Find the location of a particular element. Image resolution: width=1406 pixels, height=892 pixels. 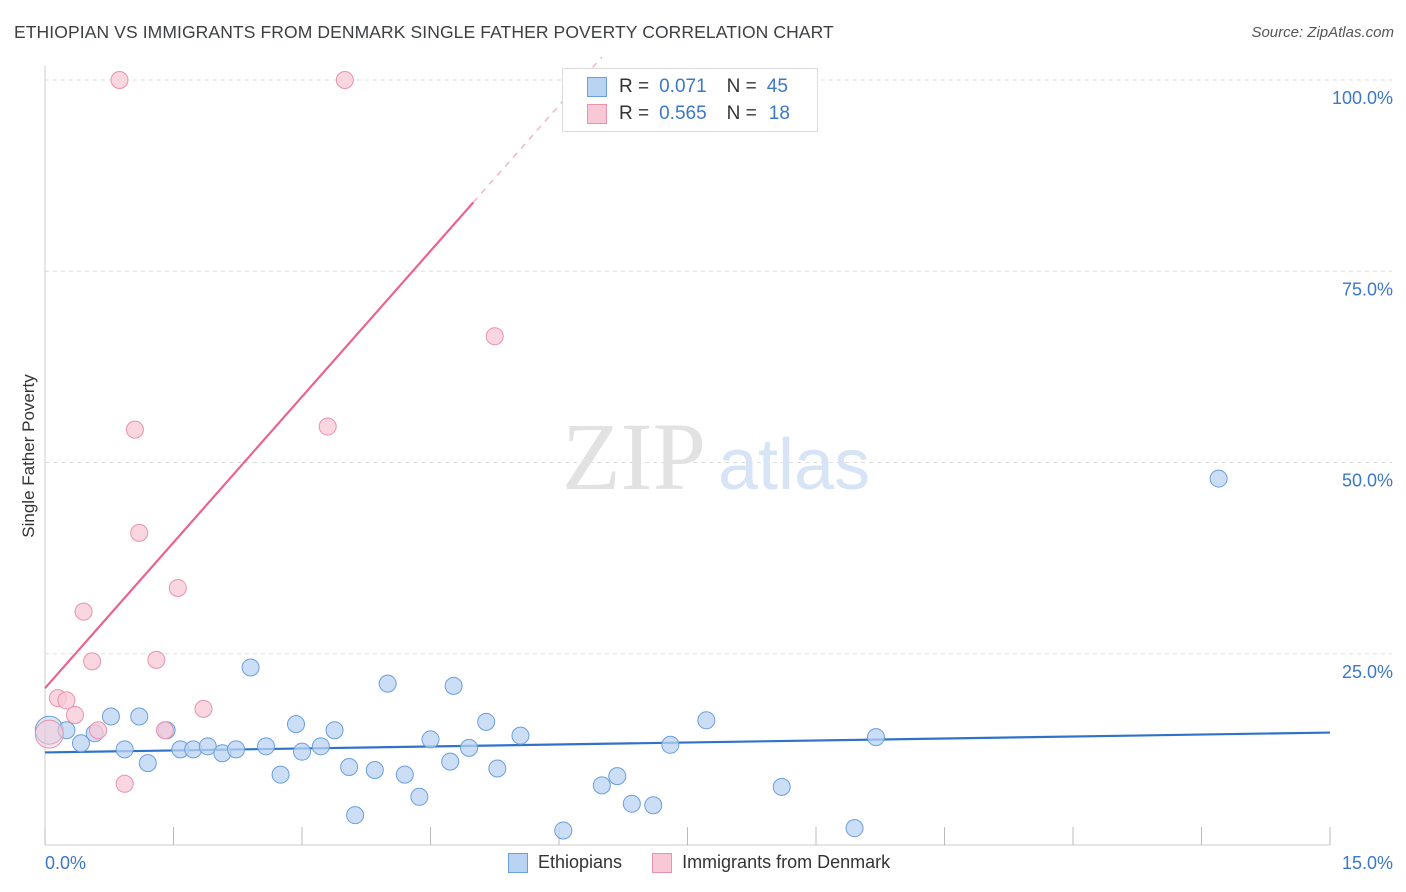

stats-row-denmark: R = 0.565 N = 18 is located at coordinates (688, 114).